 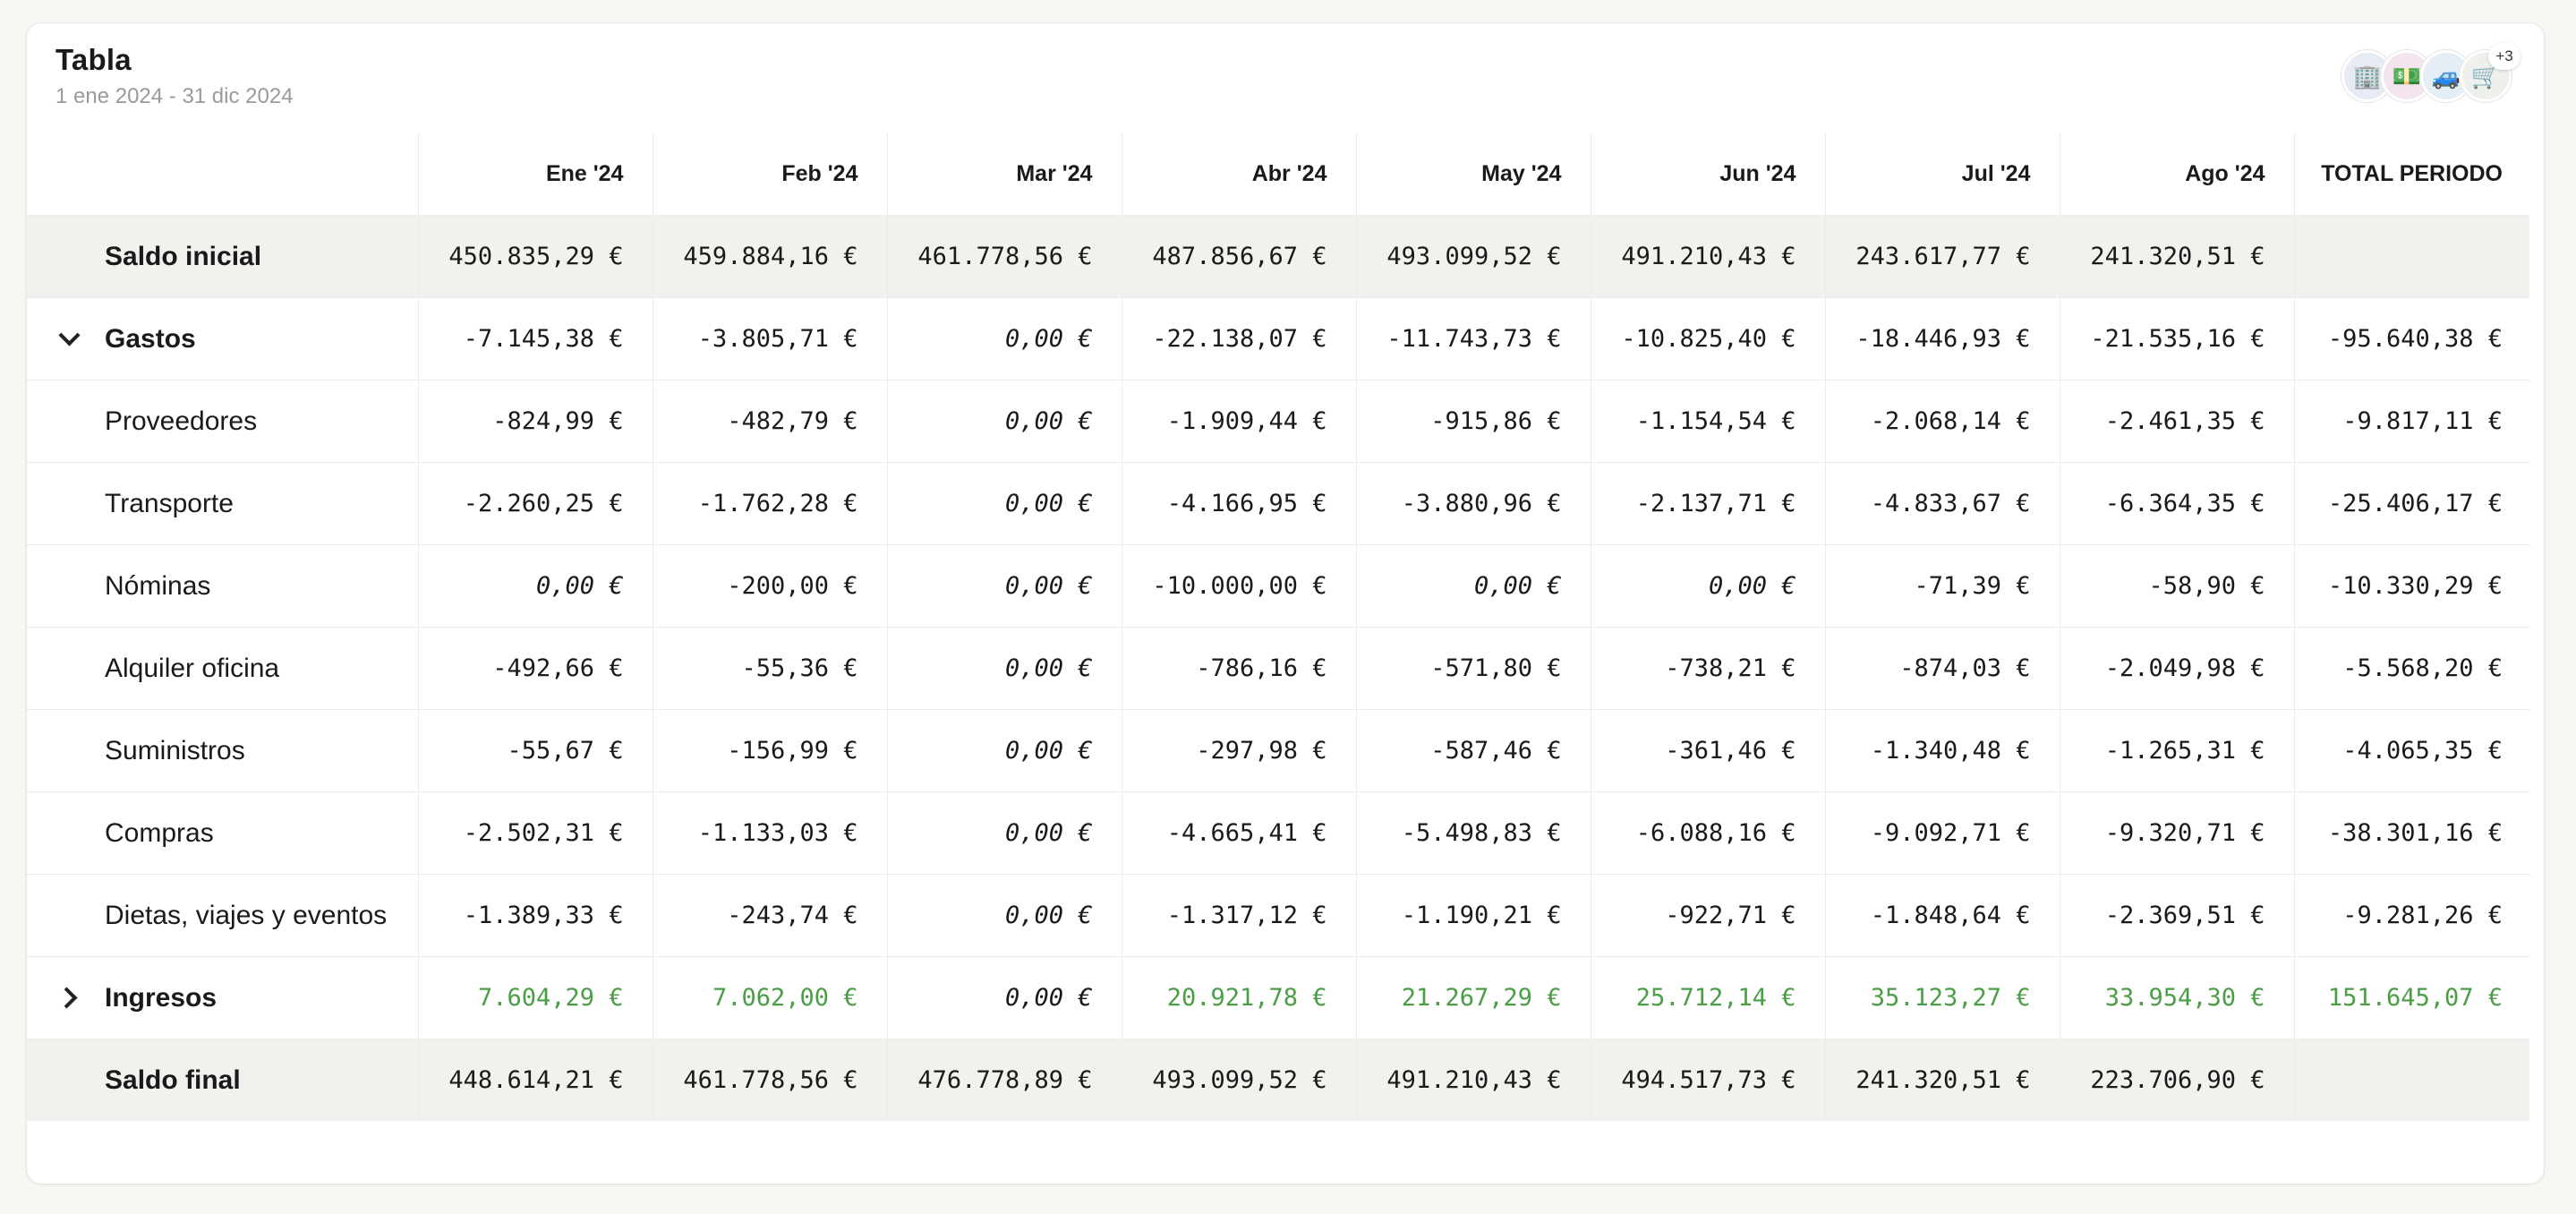 I want to click on cell-value: -786,16 €, so click(x=1238, y=668).